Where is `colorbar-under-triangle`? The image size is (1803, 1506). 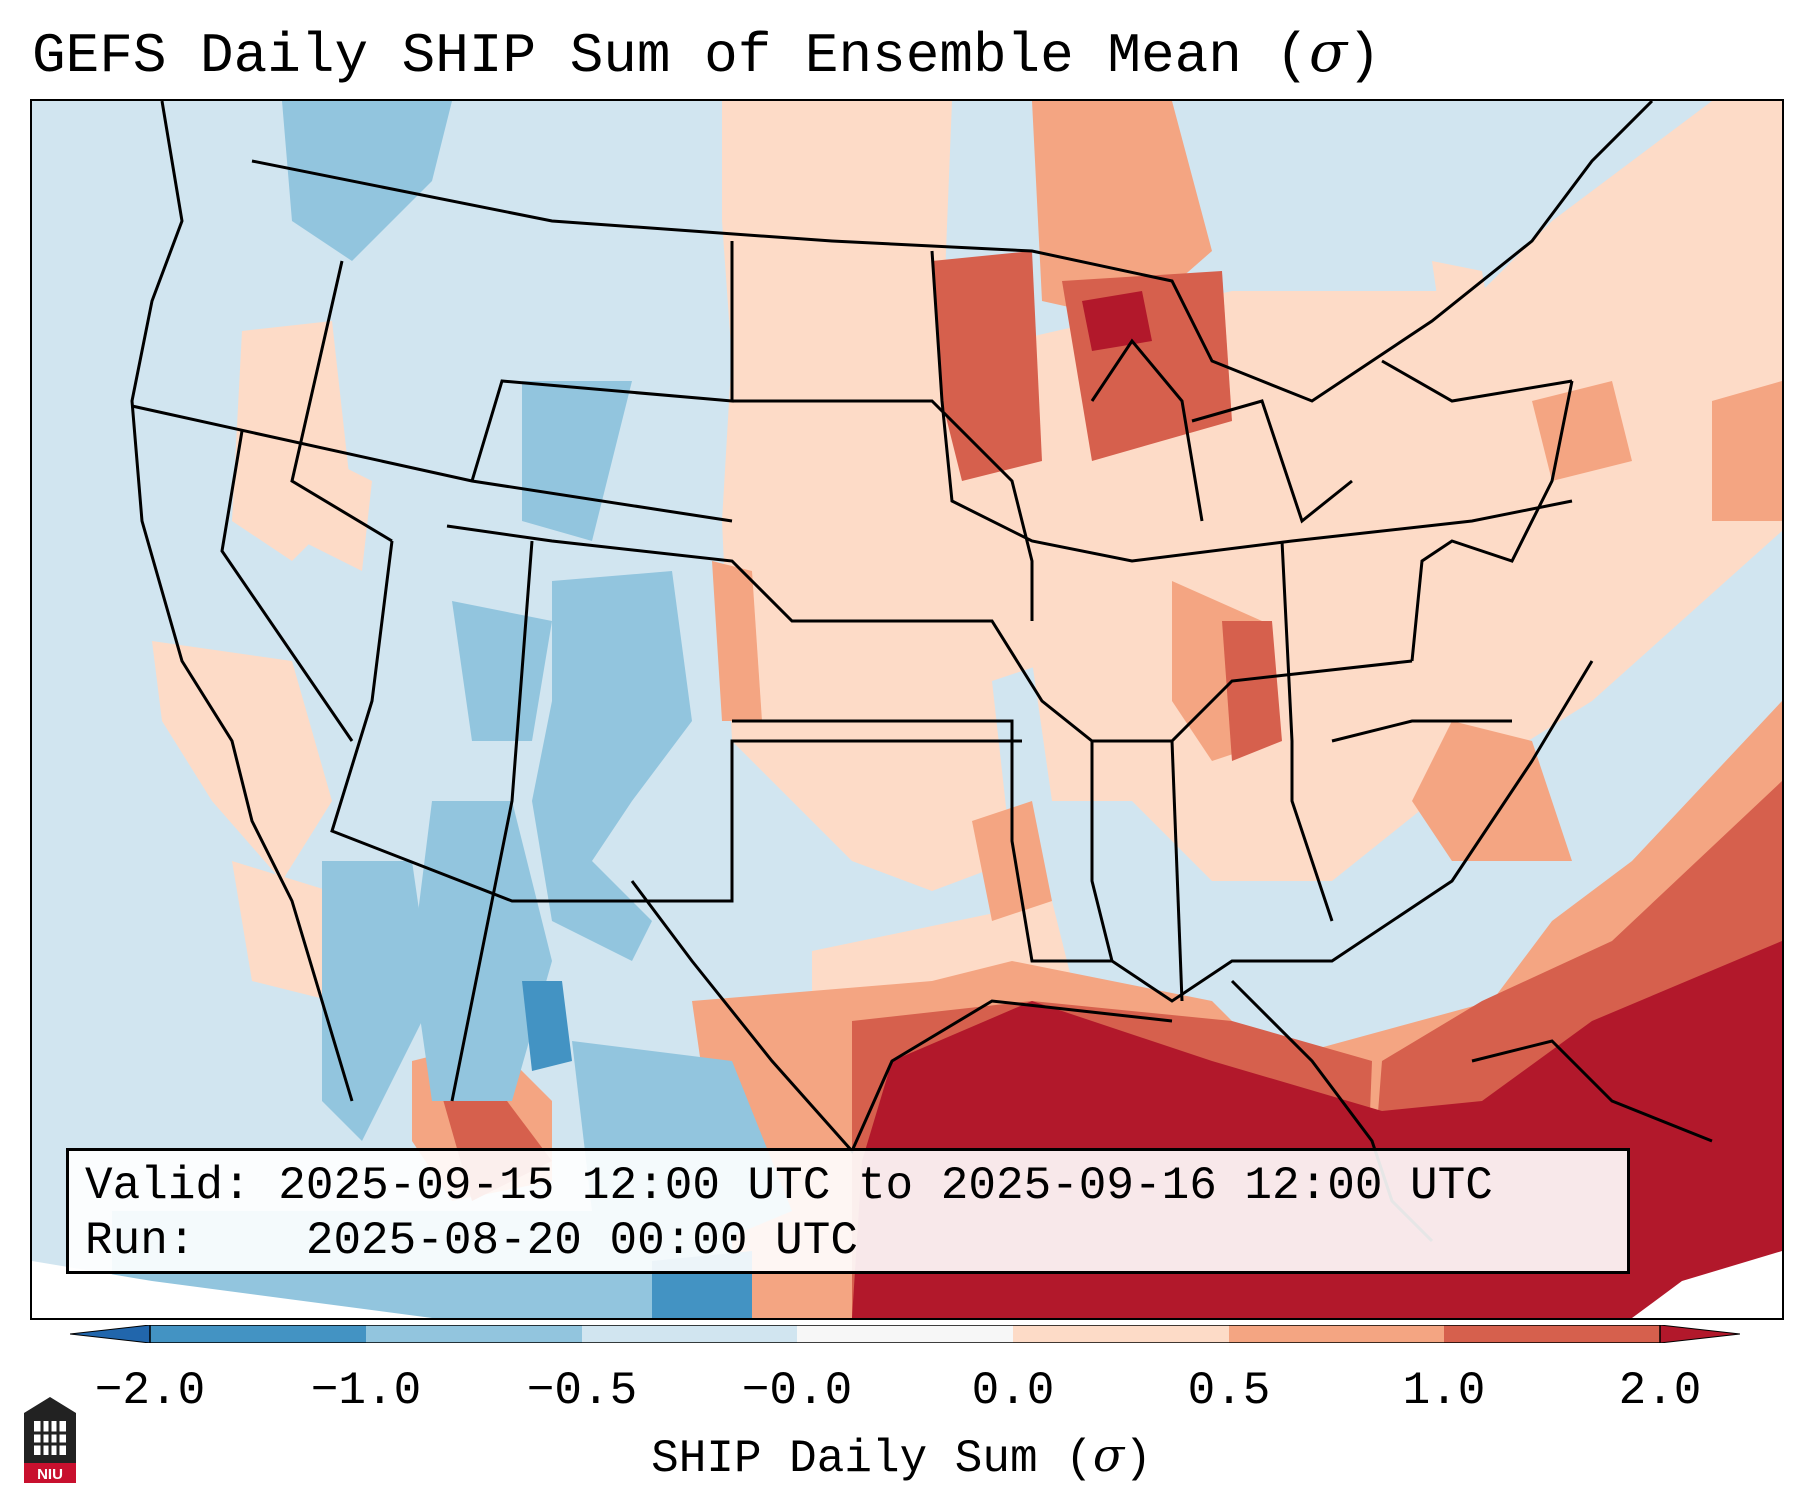
colorbar-under-triangle is located at coordinates (110, 1334).